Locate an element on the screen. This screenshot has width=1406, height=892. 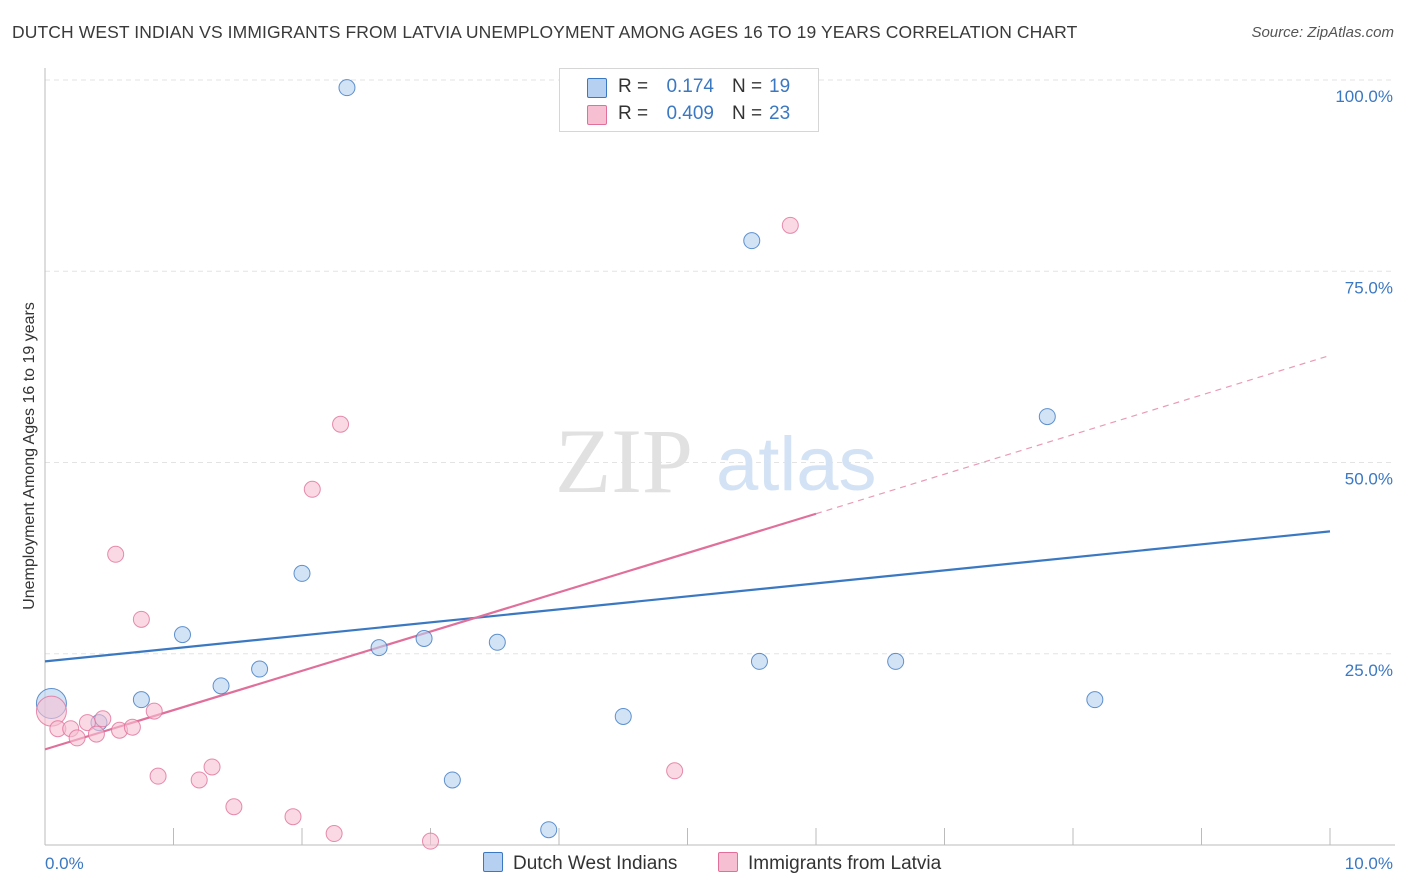
series-legend-label: Immigrants from Latvia is located at coordinates (845, 863).